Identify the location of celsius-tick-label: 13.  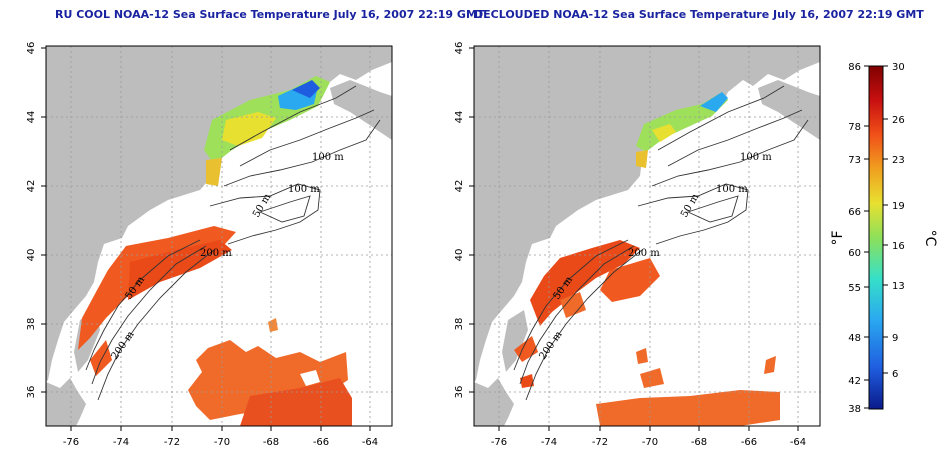
(898, 286).